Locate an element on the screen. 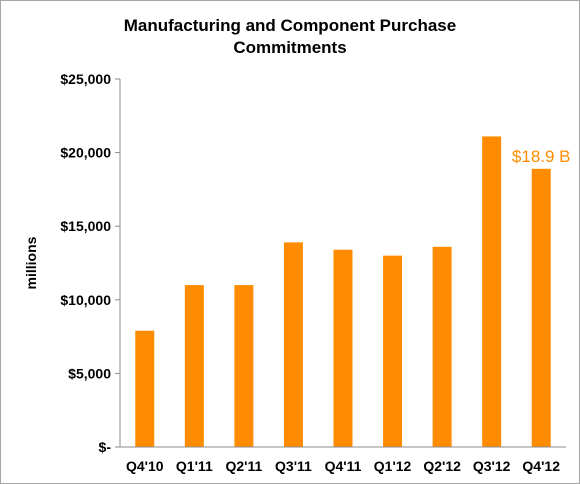 The height and width of the screenshot is (484, 580). chart-title-line-2: Commitments is located at coordinates (290, 47).